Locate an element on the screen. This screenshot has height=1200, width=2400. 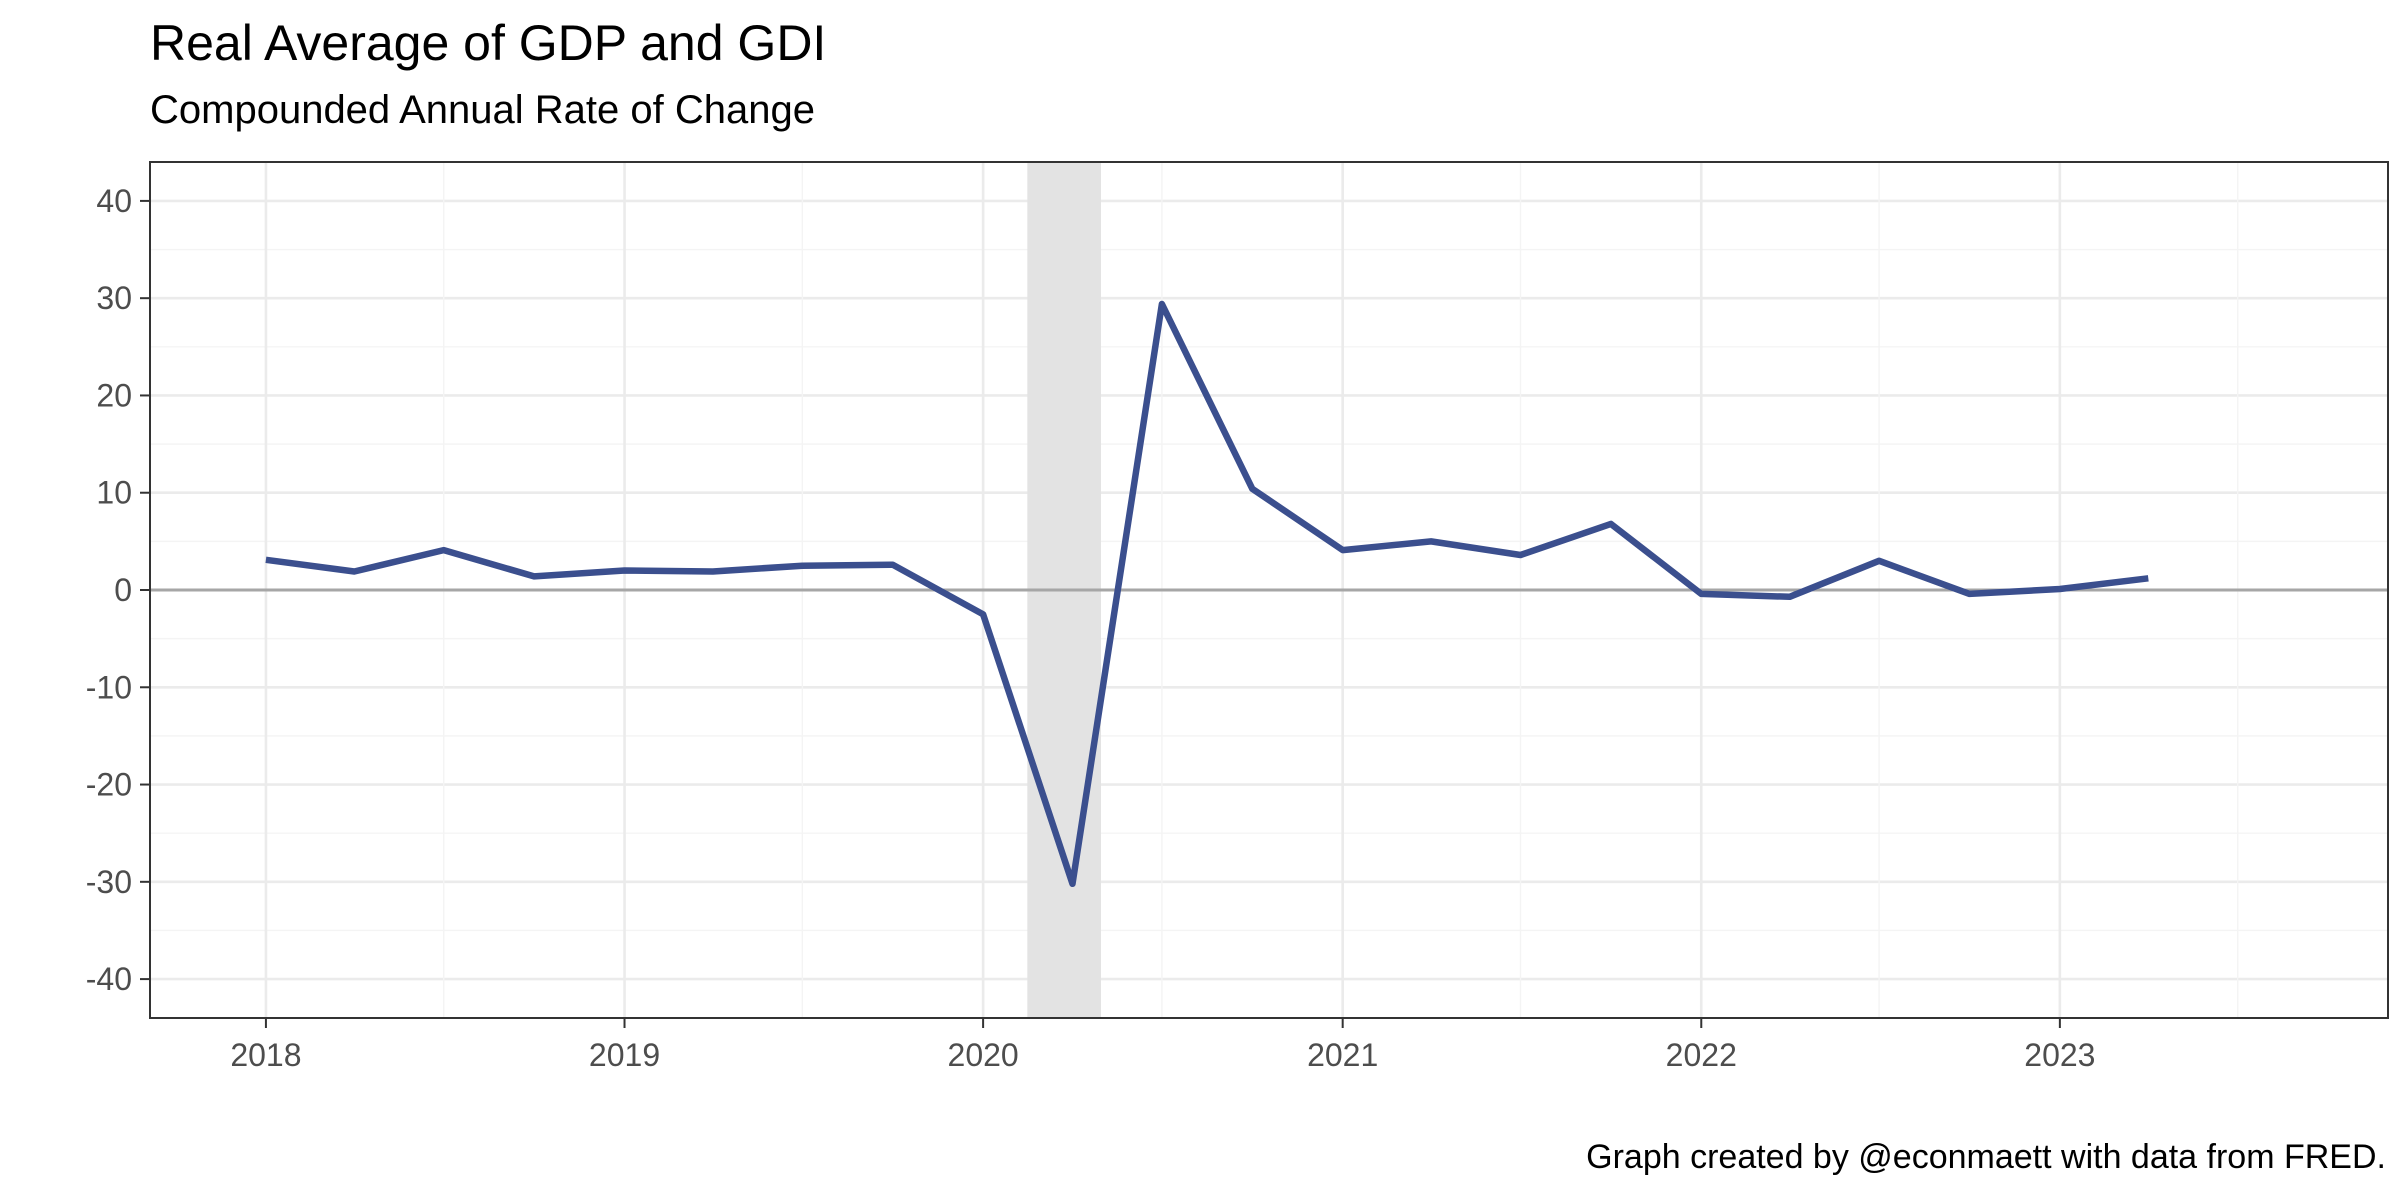
y-tick-label: 30 is located at coordinates (114, 298).